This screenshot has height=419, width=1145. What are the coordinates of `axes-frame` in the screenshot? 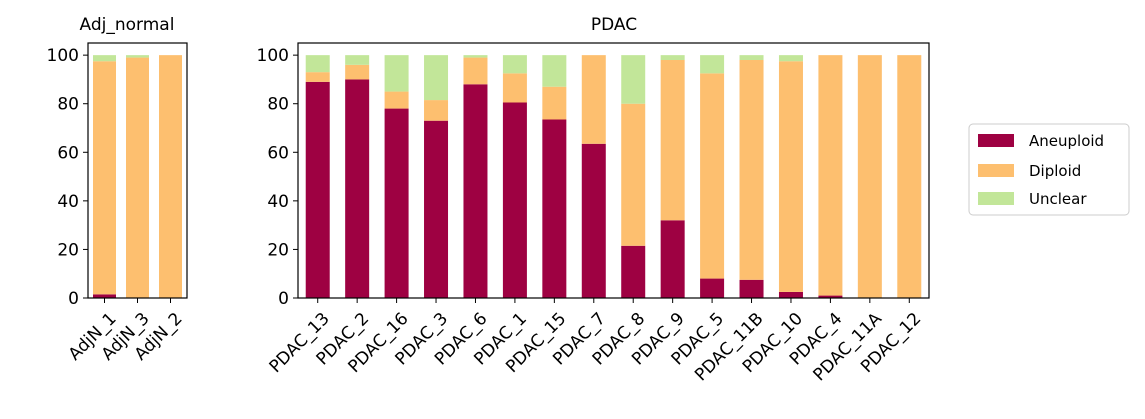 It's located at (137, 170).